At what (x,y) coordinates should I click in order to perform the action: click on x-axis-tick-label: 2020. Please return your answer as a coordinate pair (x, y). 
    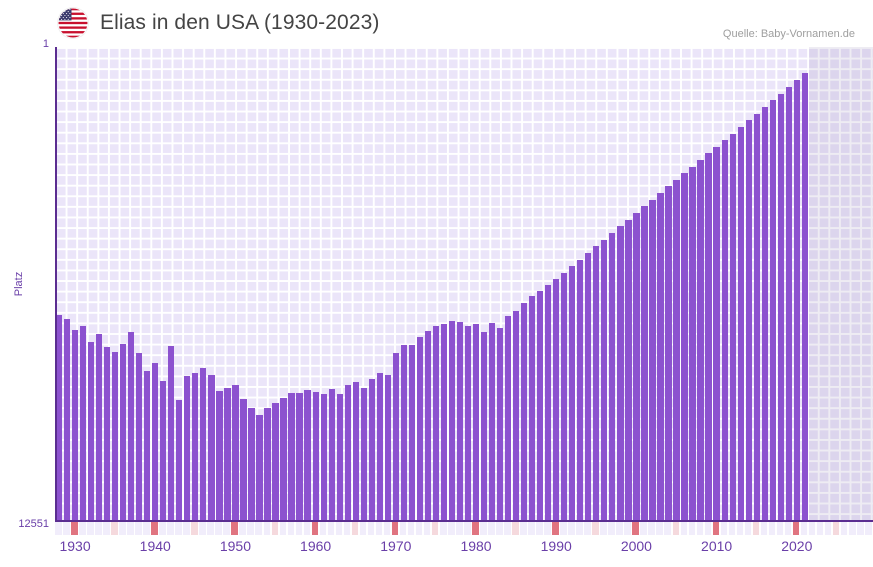
    Looking at the image, I should click on (797, 546).